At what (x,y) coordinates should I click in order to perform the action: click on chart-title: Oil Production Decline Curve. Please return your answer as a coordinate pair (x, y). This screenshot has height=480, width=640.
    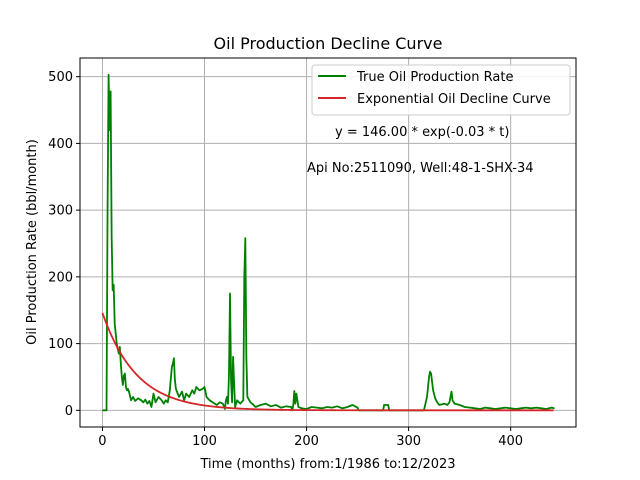
    Looking at the image, I should click on (328, 43).